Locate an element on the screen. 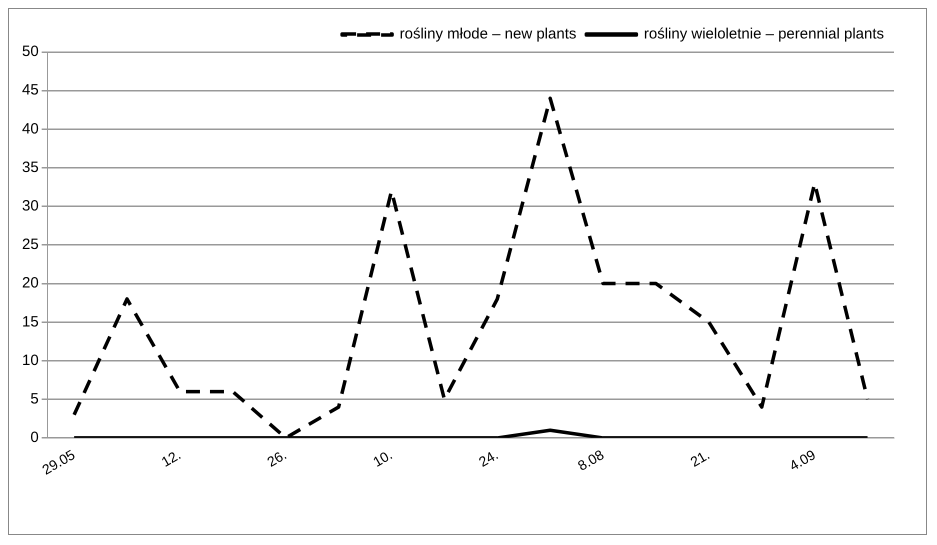  y-tick-label: 0 is located at coordinates (34, 437).